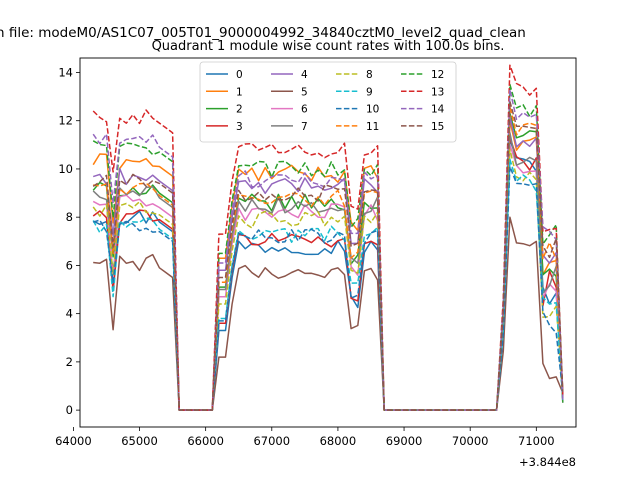  What do you see at coordinates (69, 241) in the screenshot?
I see `y-axis: 0 2 4 6 8 10 12 14` at bounding box center [69, 241].